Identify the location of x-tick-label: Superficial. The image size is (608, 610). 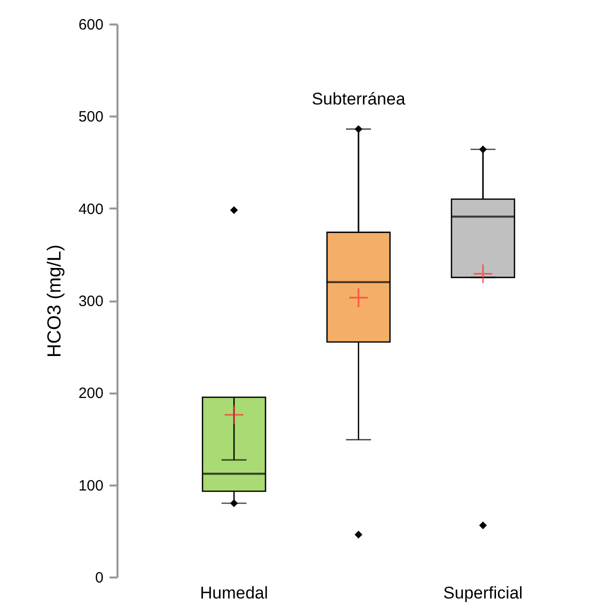
(483, 593).